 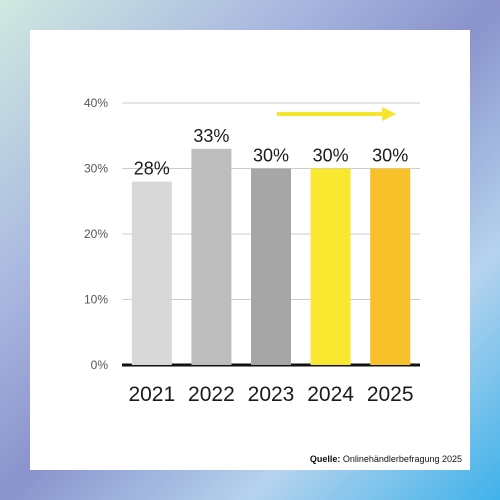 I want to click on x-tick-label: 2023, so click(x=271, y=394).